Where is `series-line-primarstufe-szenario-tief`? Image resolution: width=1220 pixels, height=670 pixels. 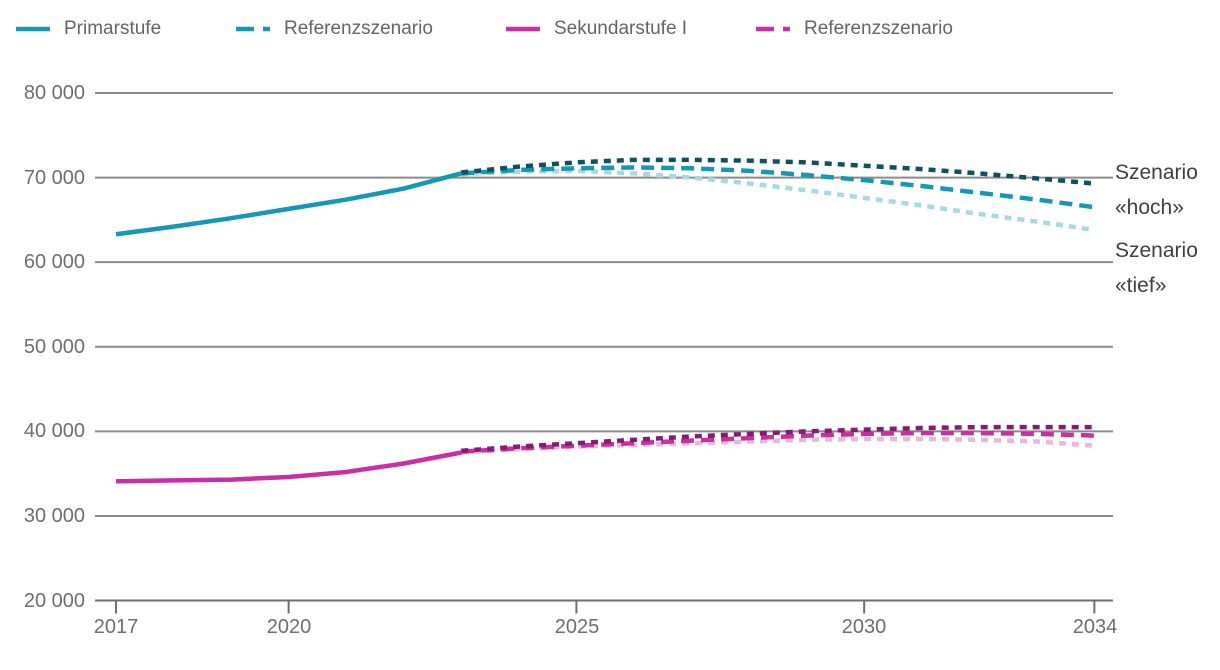
series-line-primarstufe-szenario-tief is located at coordinates (778, 200).